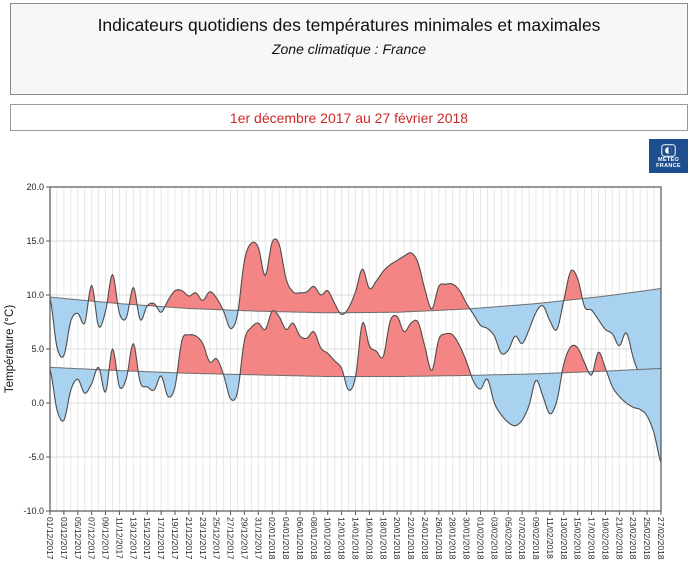  I want to click on svg-text: 17/12/2017, so click(161, 538).